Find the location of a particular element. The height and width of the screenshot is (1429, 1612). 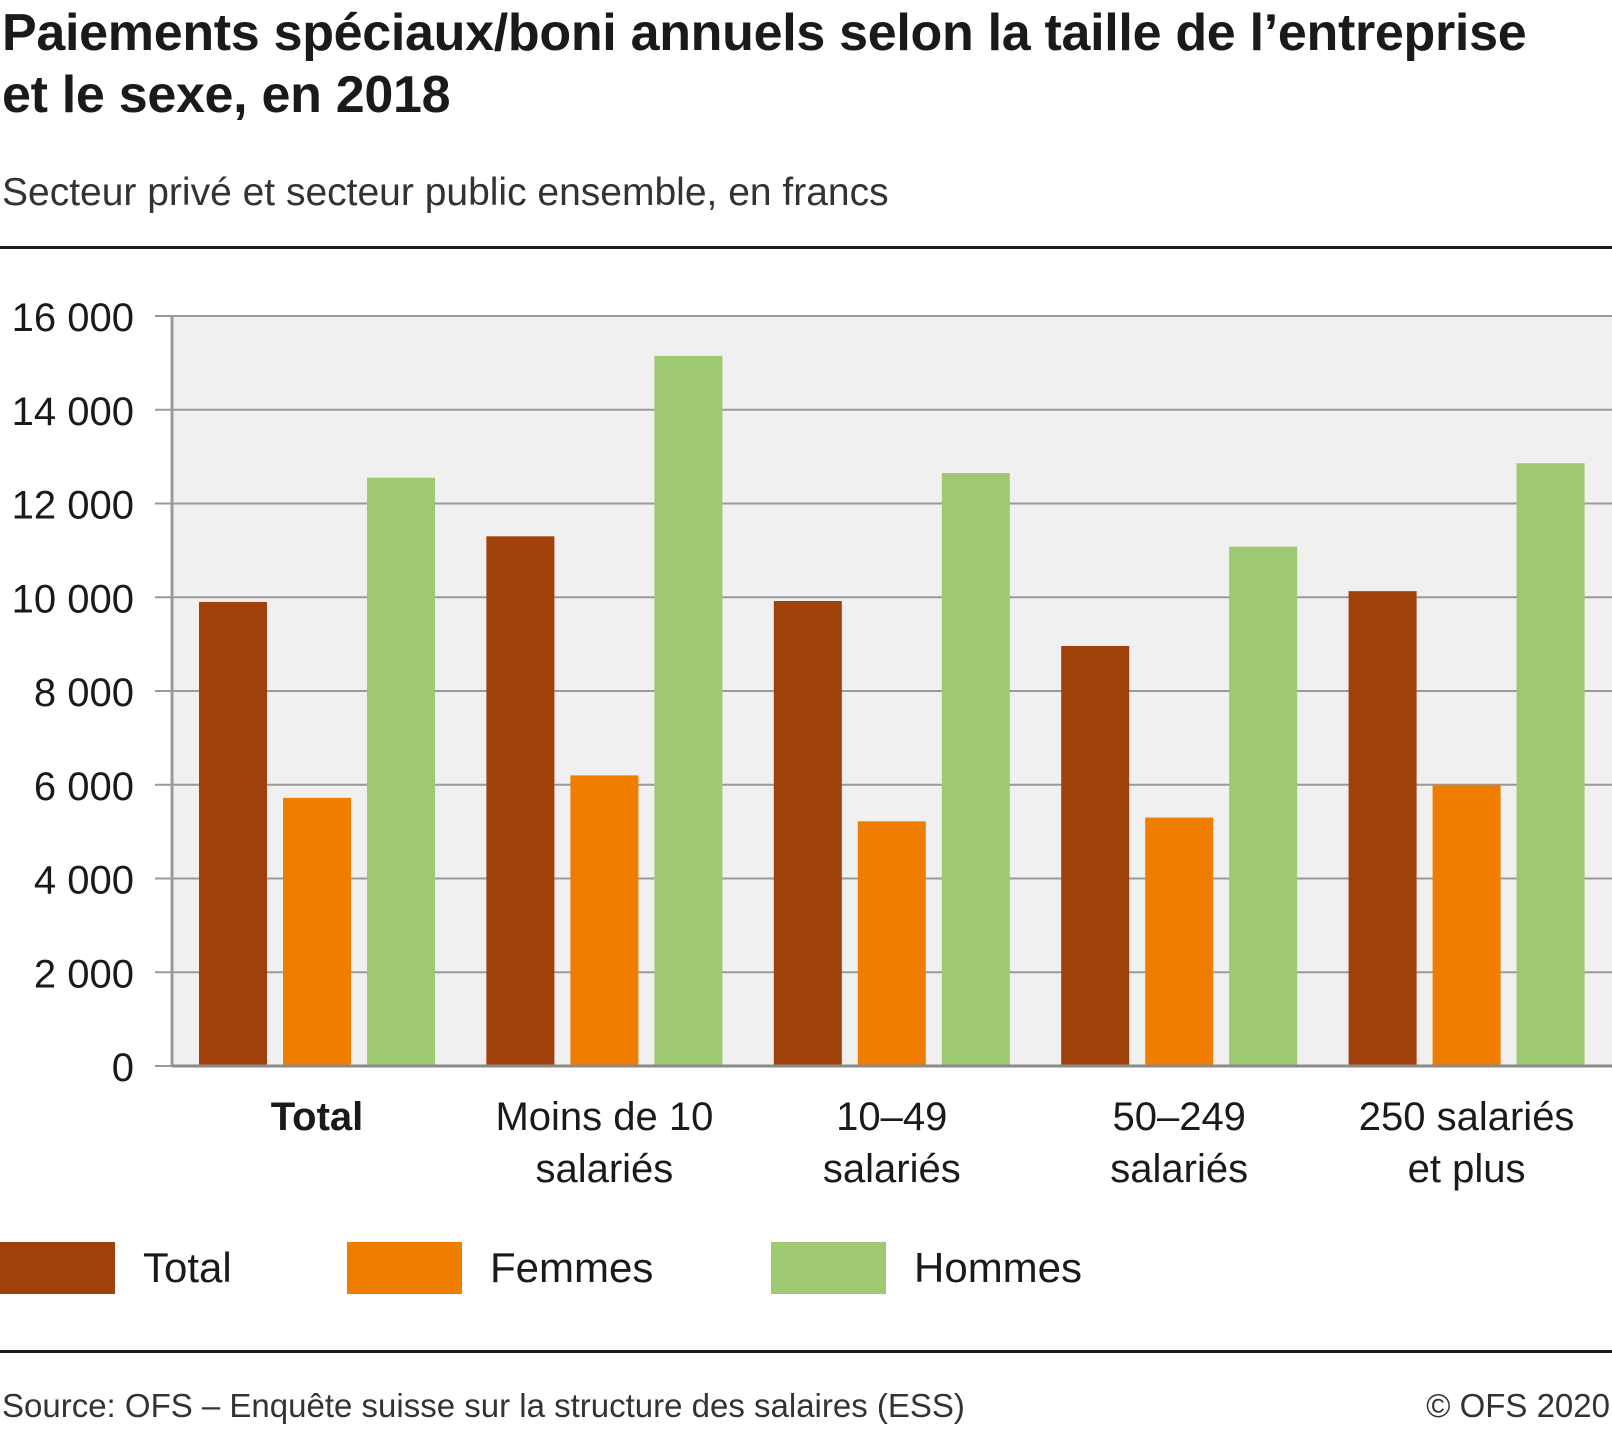

y-tick-label: 4 000 is located at coordinates (84, 881).